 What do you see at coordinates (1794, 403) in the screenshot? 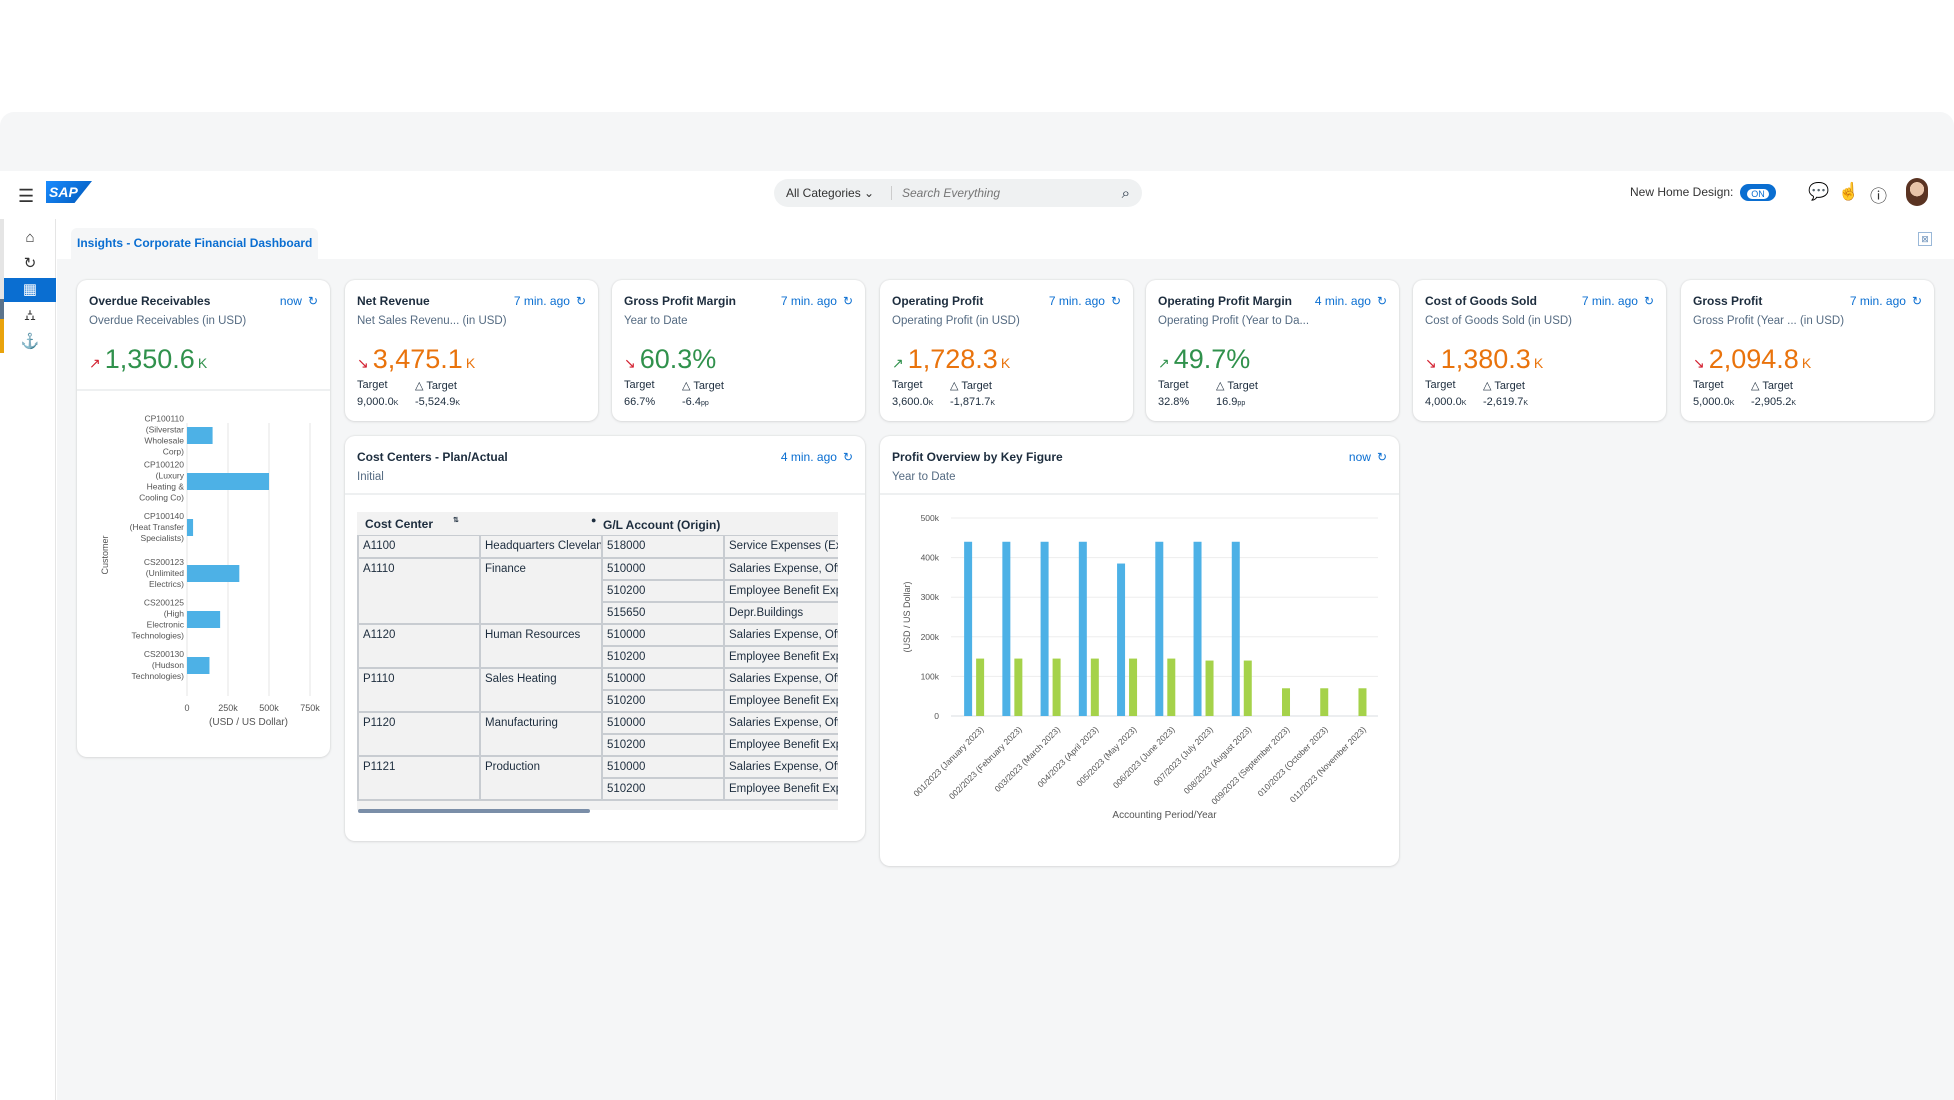
I see `delta-unit: K` at bounding box center [1794, 403].